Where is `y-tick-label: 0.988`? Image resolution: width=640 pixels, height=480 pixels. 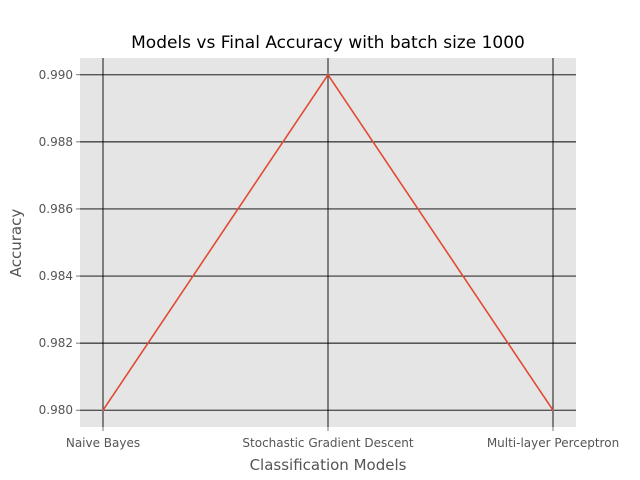
y-tick-label: 0.988 is located at coordinates (56, 142).